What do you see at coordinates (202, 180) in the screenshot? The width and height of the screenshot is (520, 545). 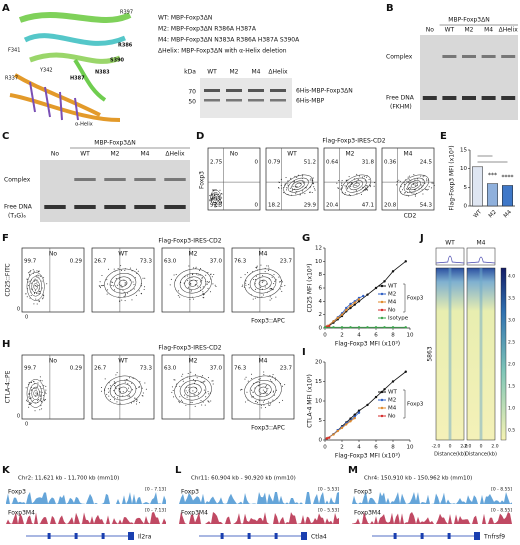 I see `y-axis-label: Foxp3` at bounding box center [202, 180].